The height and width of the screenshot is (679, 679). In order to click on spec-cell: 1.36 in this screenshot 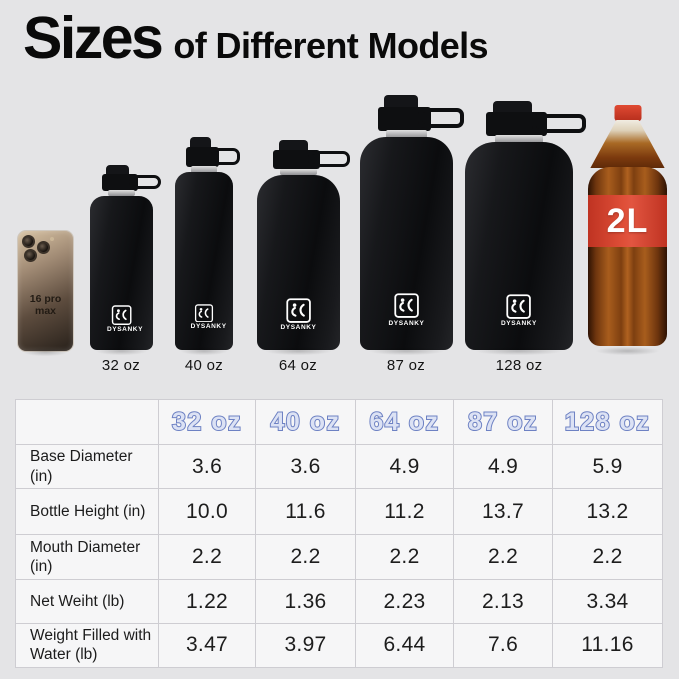, I will do `click(305, 601)`.